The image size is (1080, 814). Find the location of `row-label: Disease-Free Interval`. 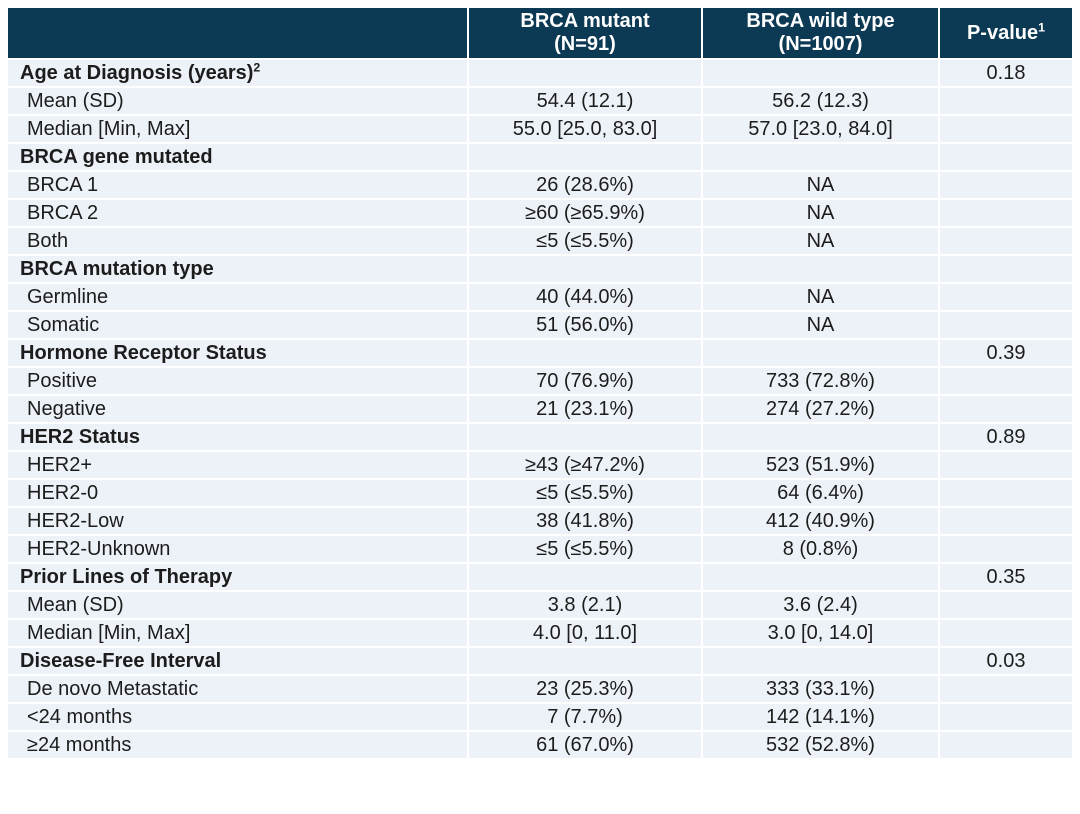

row-label: Disease-Free Interval is located at coordinates (238, 662).